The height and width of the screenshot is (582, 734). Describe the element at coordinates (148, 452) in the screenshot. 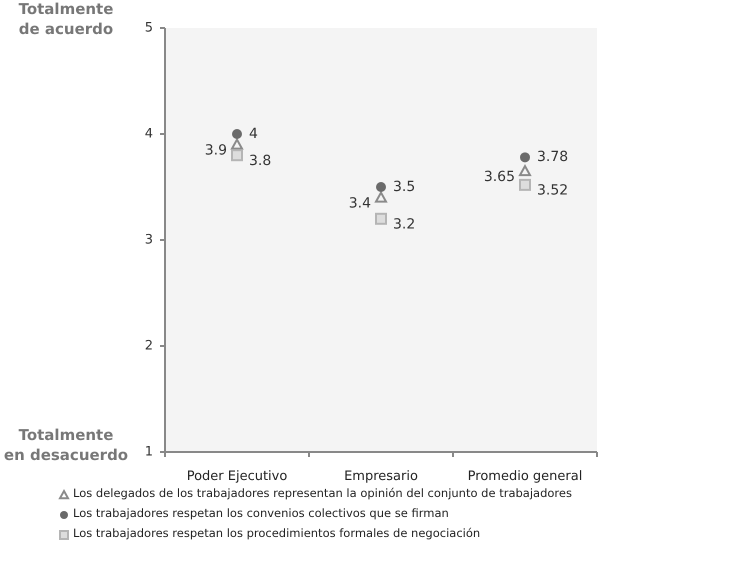

I see `y-tick-label: 1` at that location.